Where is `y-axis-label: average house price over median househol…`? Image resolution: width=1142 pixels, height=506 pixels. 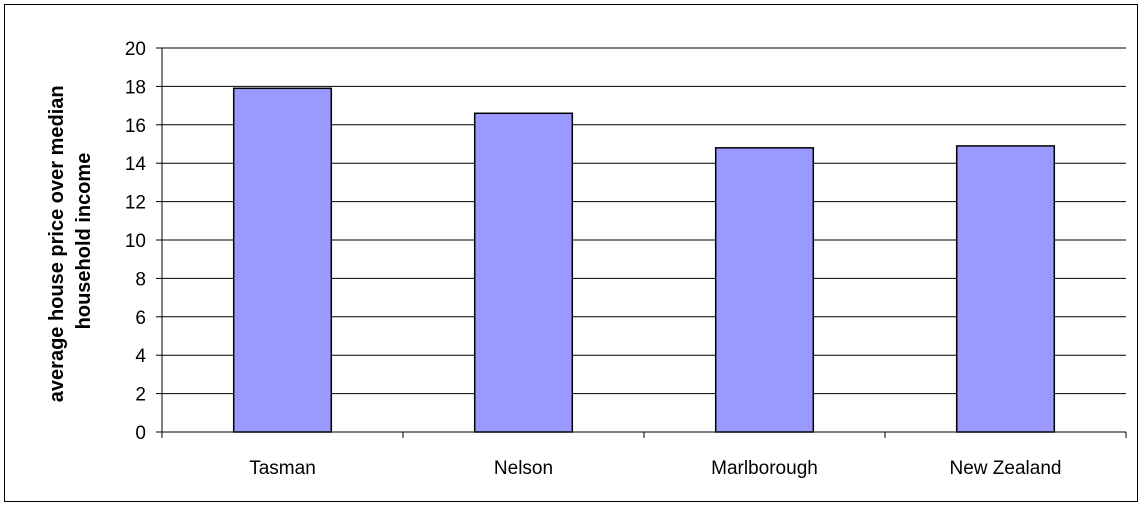
y-axis-label: average house price over median househol… is located at coordinates (70, 241).